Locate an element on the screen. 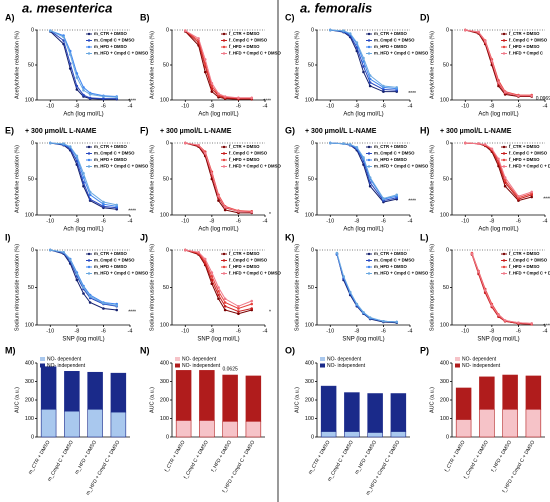  x-tick-label: m_Cmpd C + DMSO is located at coordinates (341, 461).